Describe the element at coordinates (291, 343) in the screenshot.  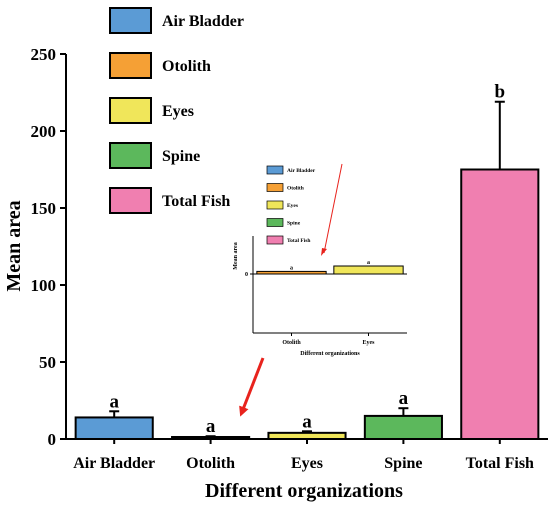
I see `inset-x-tick-label: Otolith` at that location.